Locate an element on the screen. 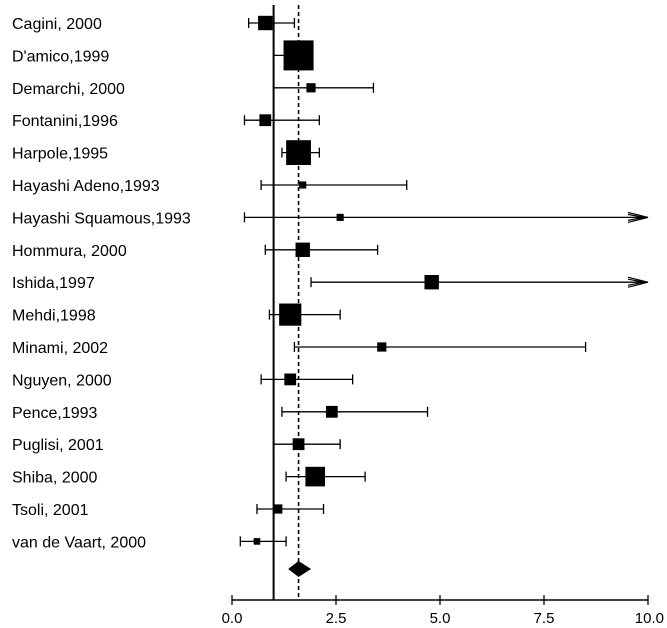  x-tick-label: 0.0 is located at coordinates (232, 618).